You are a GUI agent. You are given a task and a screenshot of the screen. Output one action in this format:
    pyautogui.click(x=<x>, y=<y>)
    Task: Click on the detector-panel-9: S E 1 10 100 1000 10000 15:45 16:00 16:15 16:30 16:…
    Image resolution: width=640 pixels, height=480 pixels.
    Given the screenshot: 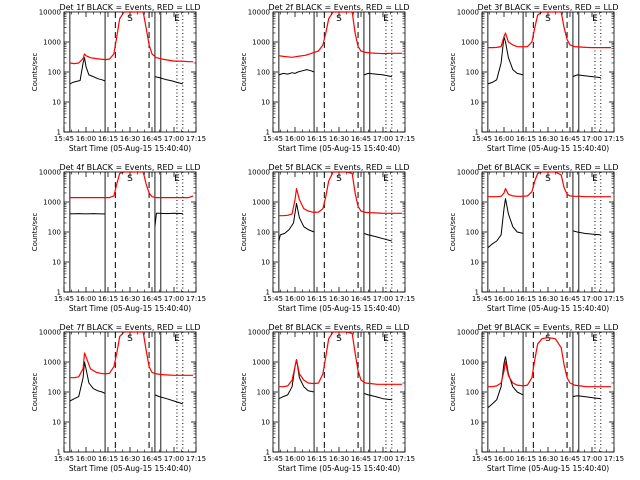 What is the action you would take?
    pyautogui.click(x=536, y=398)
    